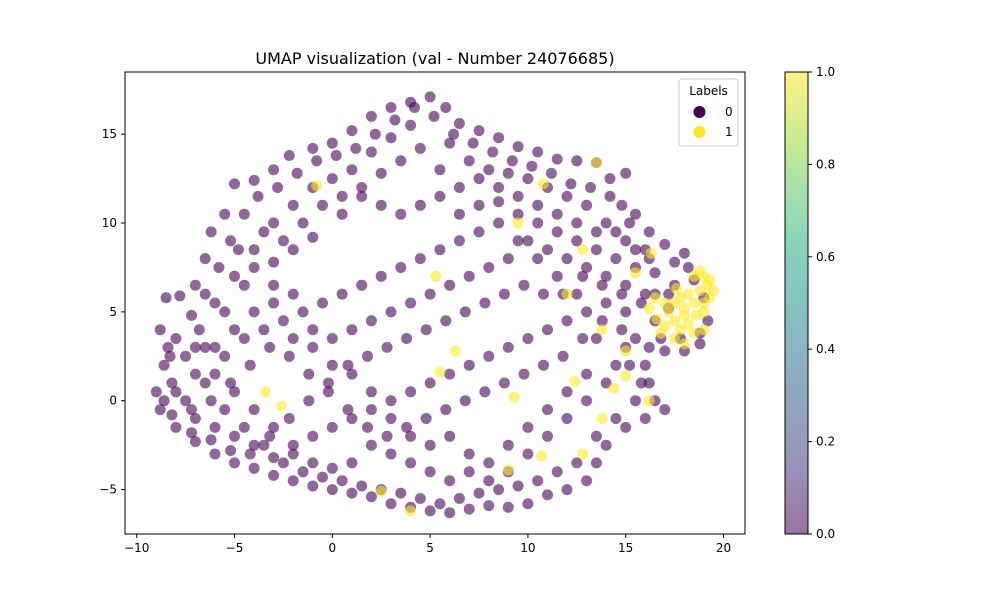 This screenshot has height=600, width=1000. Describe the element at coordinates (729, 132) in the screenshot. I see `legend-label-1: 1` at that location.